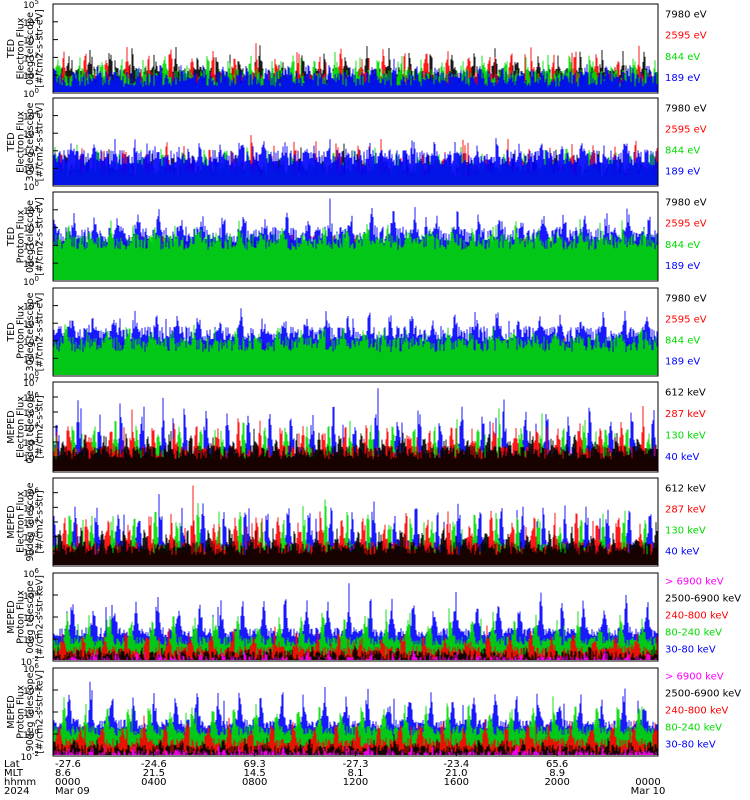 This screenshot has width=750, height=800. What do you see at coordinates (456, 782) in the screenshot?
I see `x-tick-time: 1600` at bounding box center [456, 782].